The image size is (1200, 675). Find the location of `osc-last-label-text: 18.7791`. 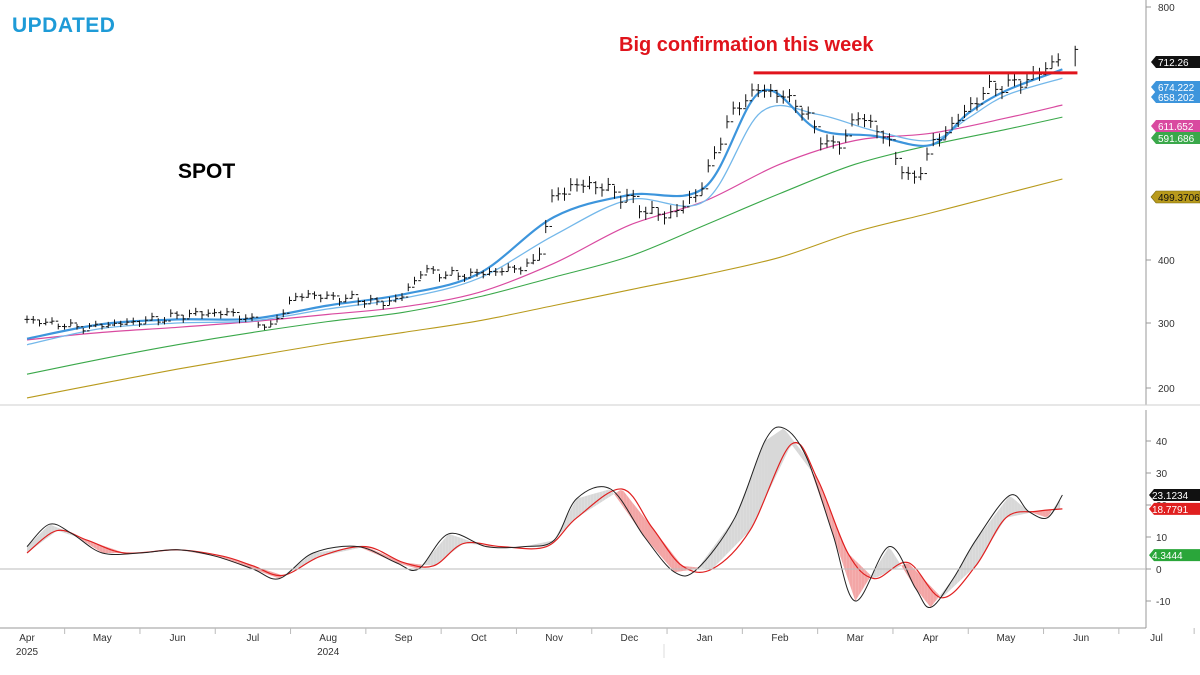

osc-last-label-text: 18.7791 is located at coordinates (1170, 510).